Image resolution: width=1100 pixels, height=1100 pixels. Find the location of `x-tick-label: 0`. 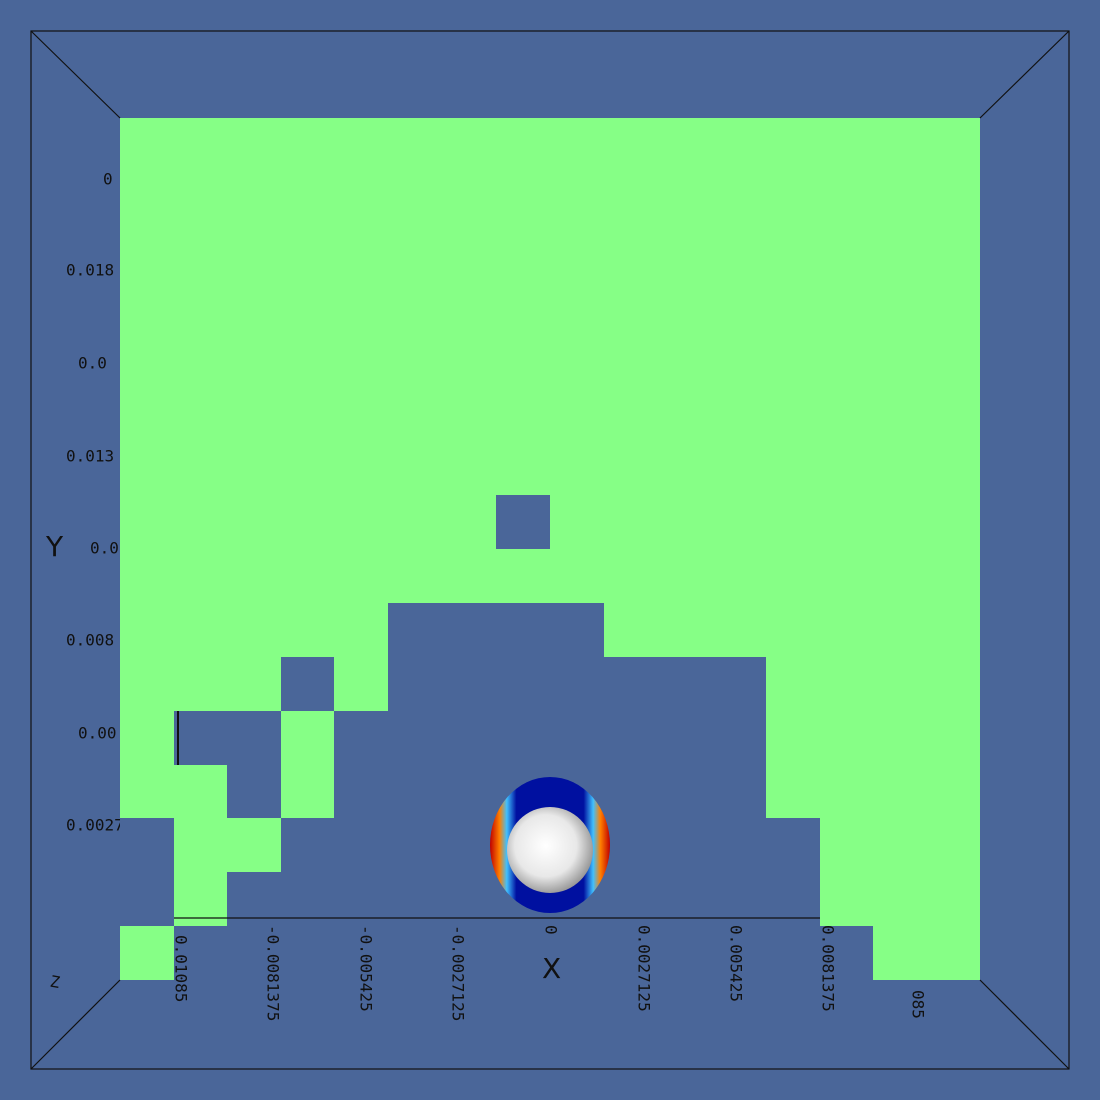

x-tick-label: 0 is located at coordinates (551, 930).